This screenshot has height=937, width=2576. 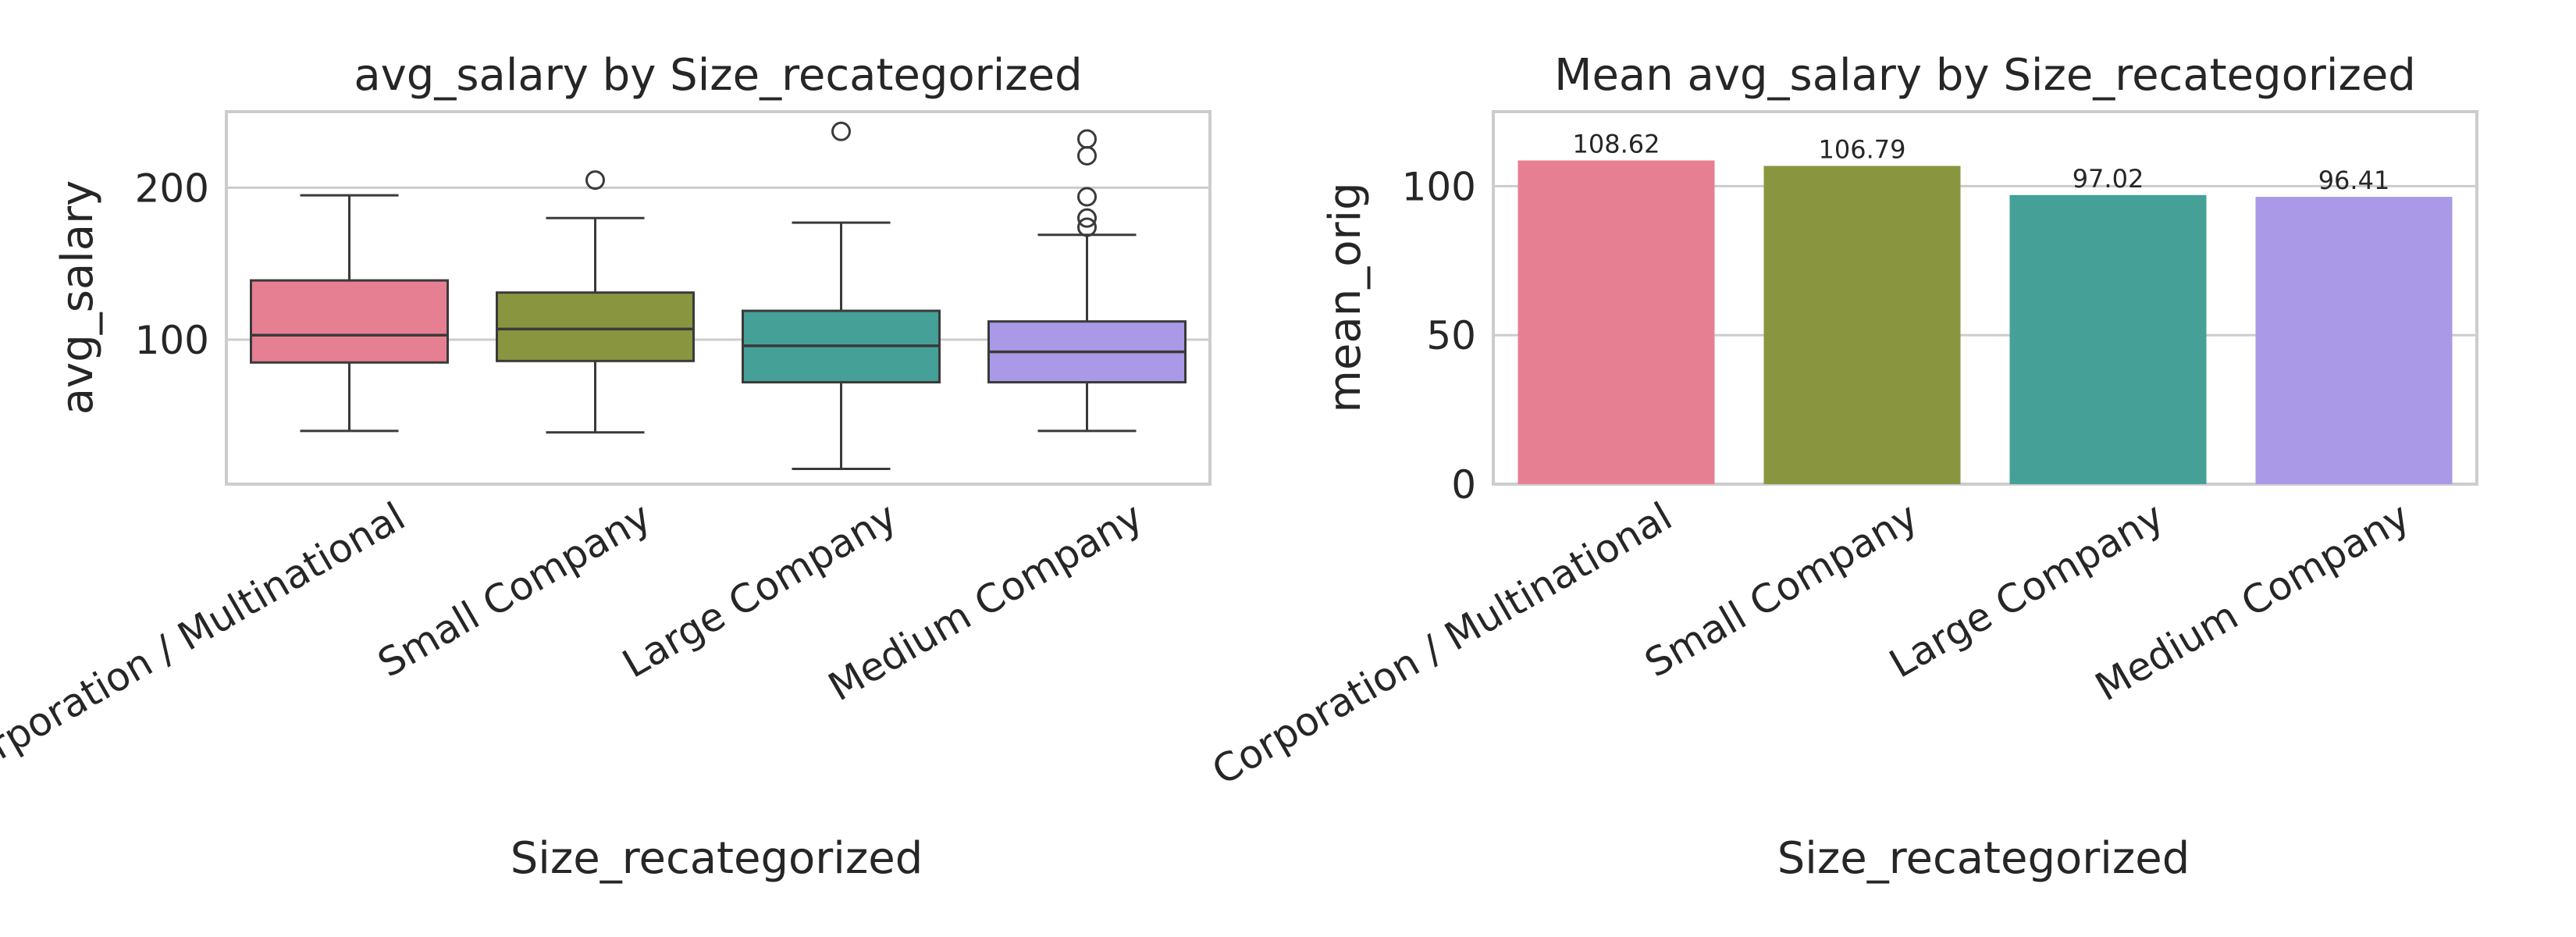 I want to click on boxplot-x-tick-label: Small Company, so click(x=514, y=589).